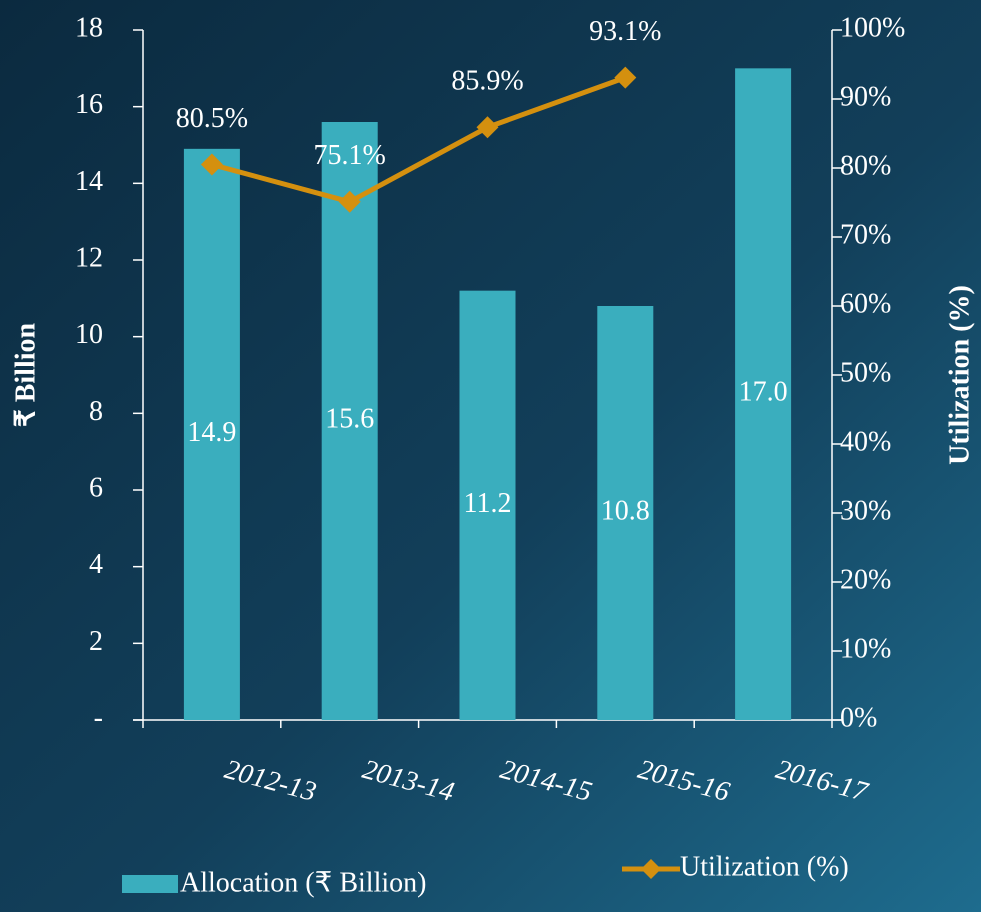 The width and height of the screenshot is (981, 912). Describe the element at coordinates (858, 717) in the screenshot. I see `y2-tick-label: 0%` at that location.